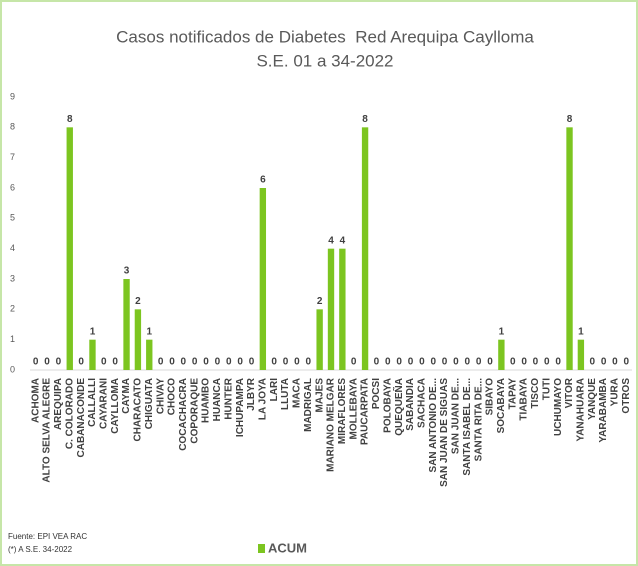 This screenshot has height=566, width=638. I want to click on x-tick-label: COPORAQUE, so click(194, 411).